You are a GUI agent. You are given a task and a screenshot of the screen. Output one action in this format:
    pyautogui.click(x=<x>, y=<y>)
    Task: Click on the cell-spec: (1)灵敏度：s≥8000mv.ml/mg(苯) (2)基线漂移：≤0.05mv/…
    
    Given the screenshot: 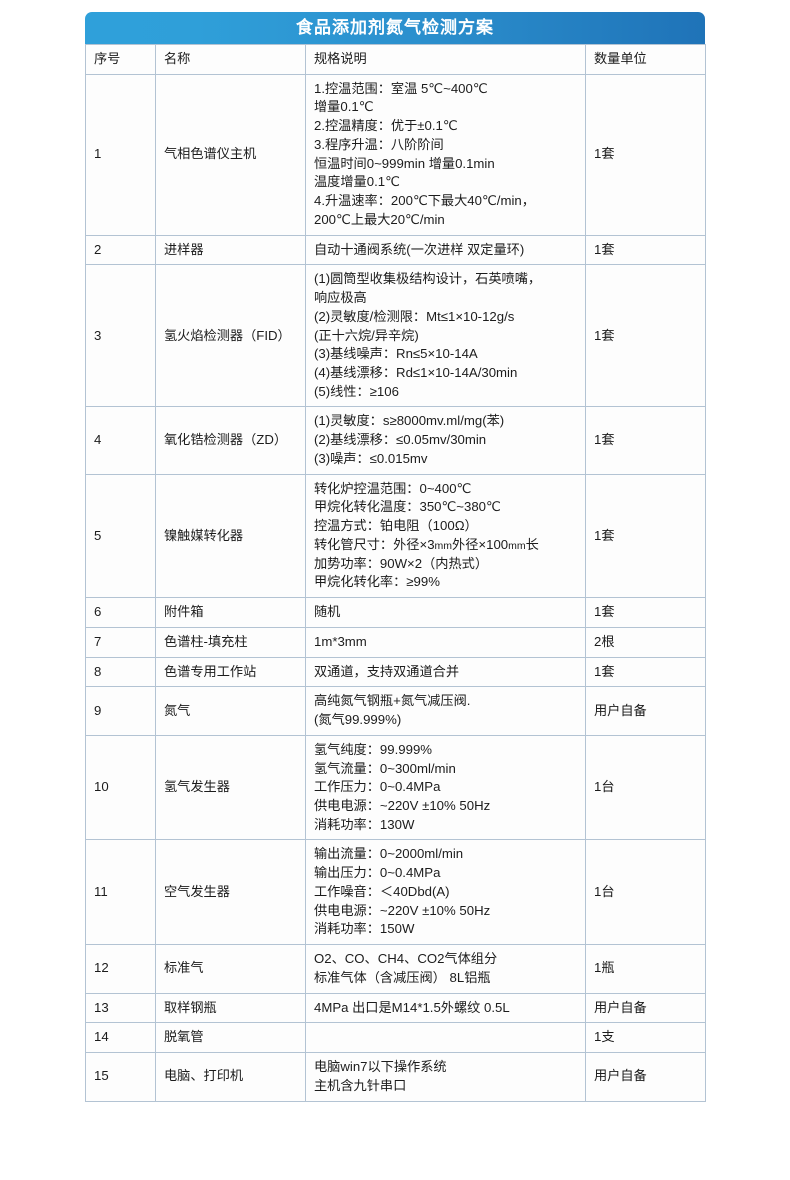 What is the action you would take?
    pyautogui.click(x=445, y=440)
    